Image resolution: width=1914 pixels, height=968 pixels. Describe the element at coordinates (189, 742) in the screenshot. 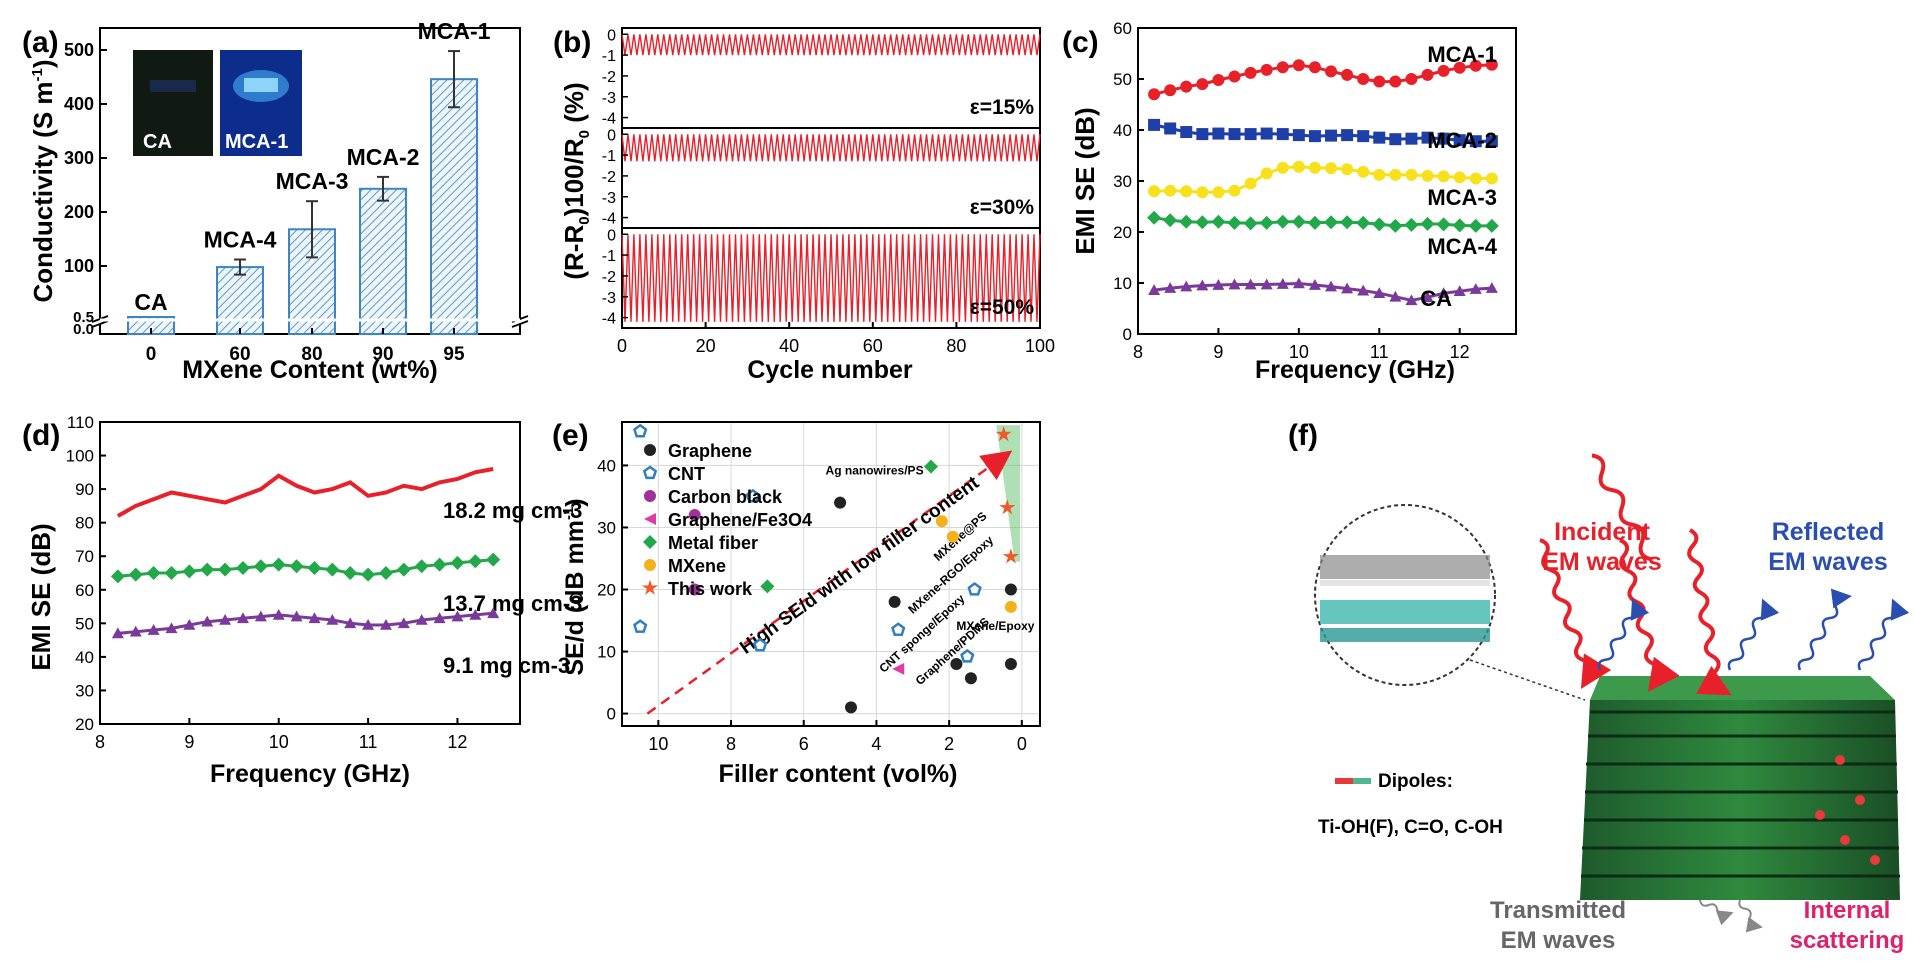

I see `x-tick-label: 9` at that location.